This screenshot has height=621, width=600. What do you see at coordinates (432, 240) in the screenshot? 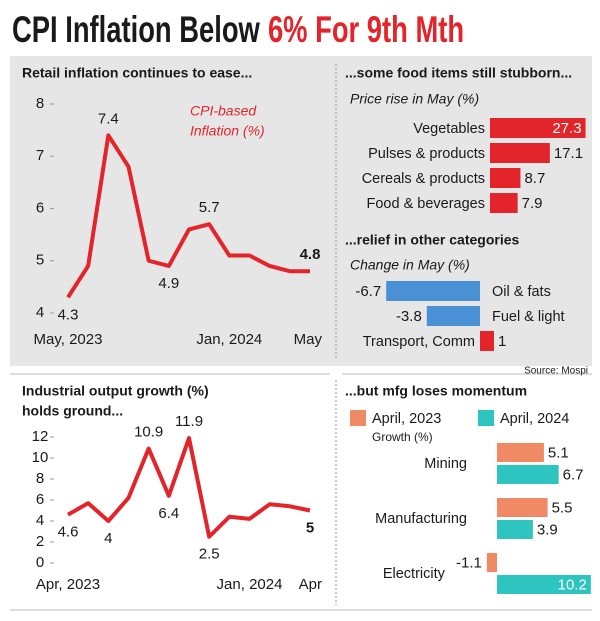
I see `panel-title: ...relief in other categories` at bounding box center [432, 240].